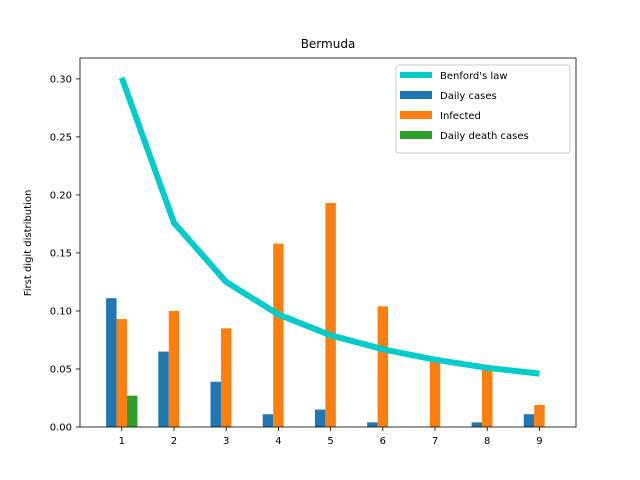 This screenshot has height=480, width=640. What do you see at coordinates (61, 253) in the screenshot?
I see `y-tick-label-0.15: 0.15` at bounding box center [61, 253].